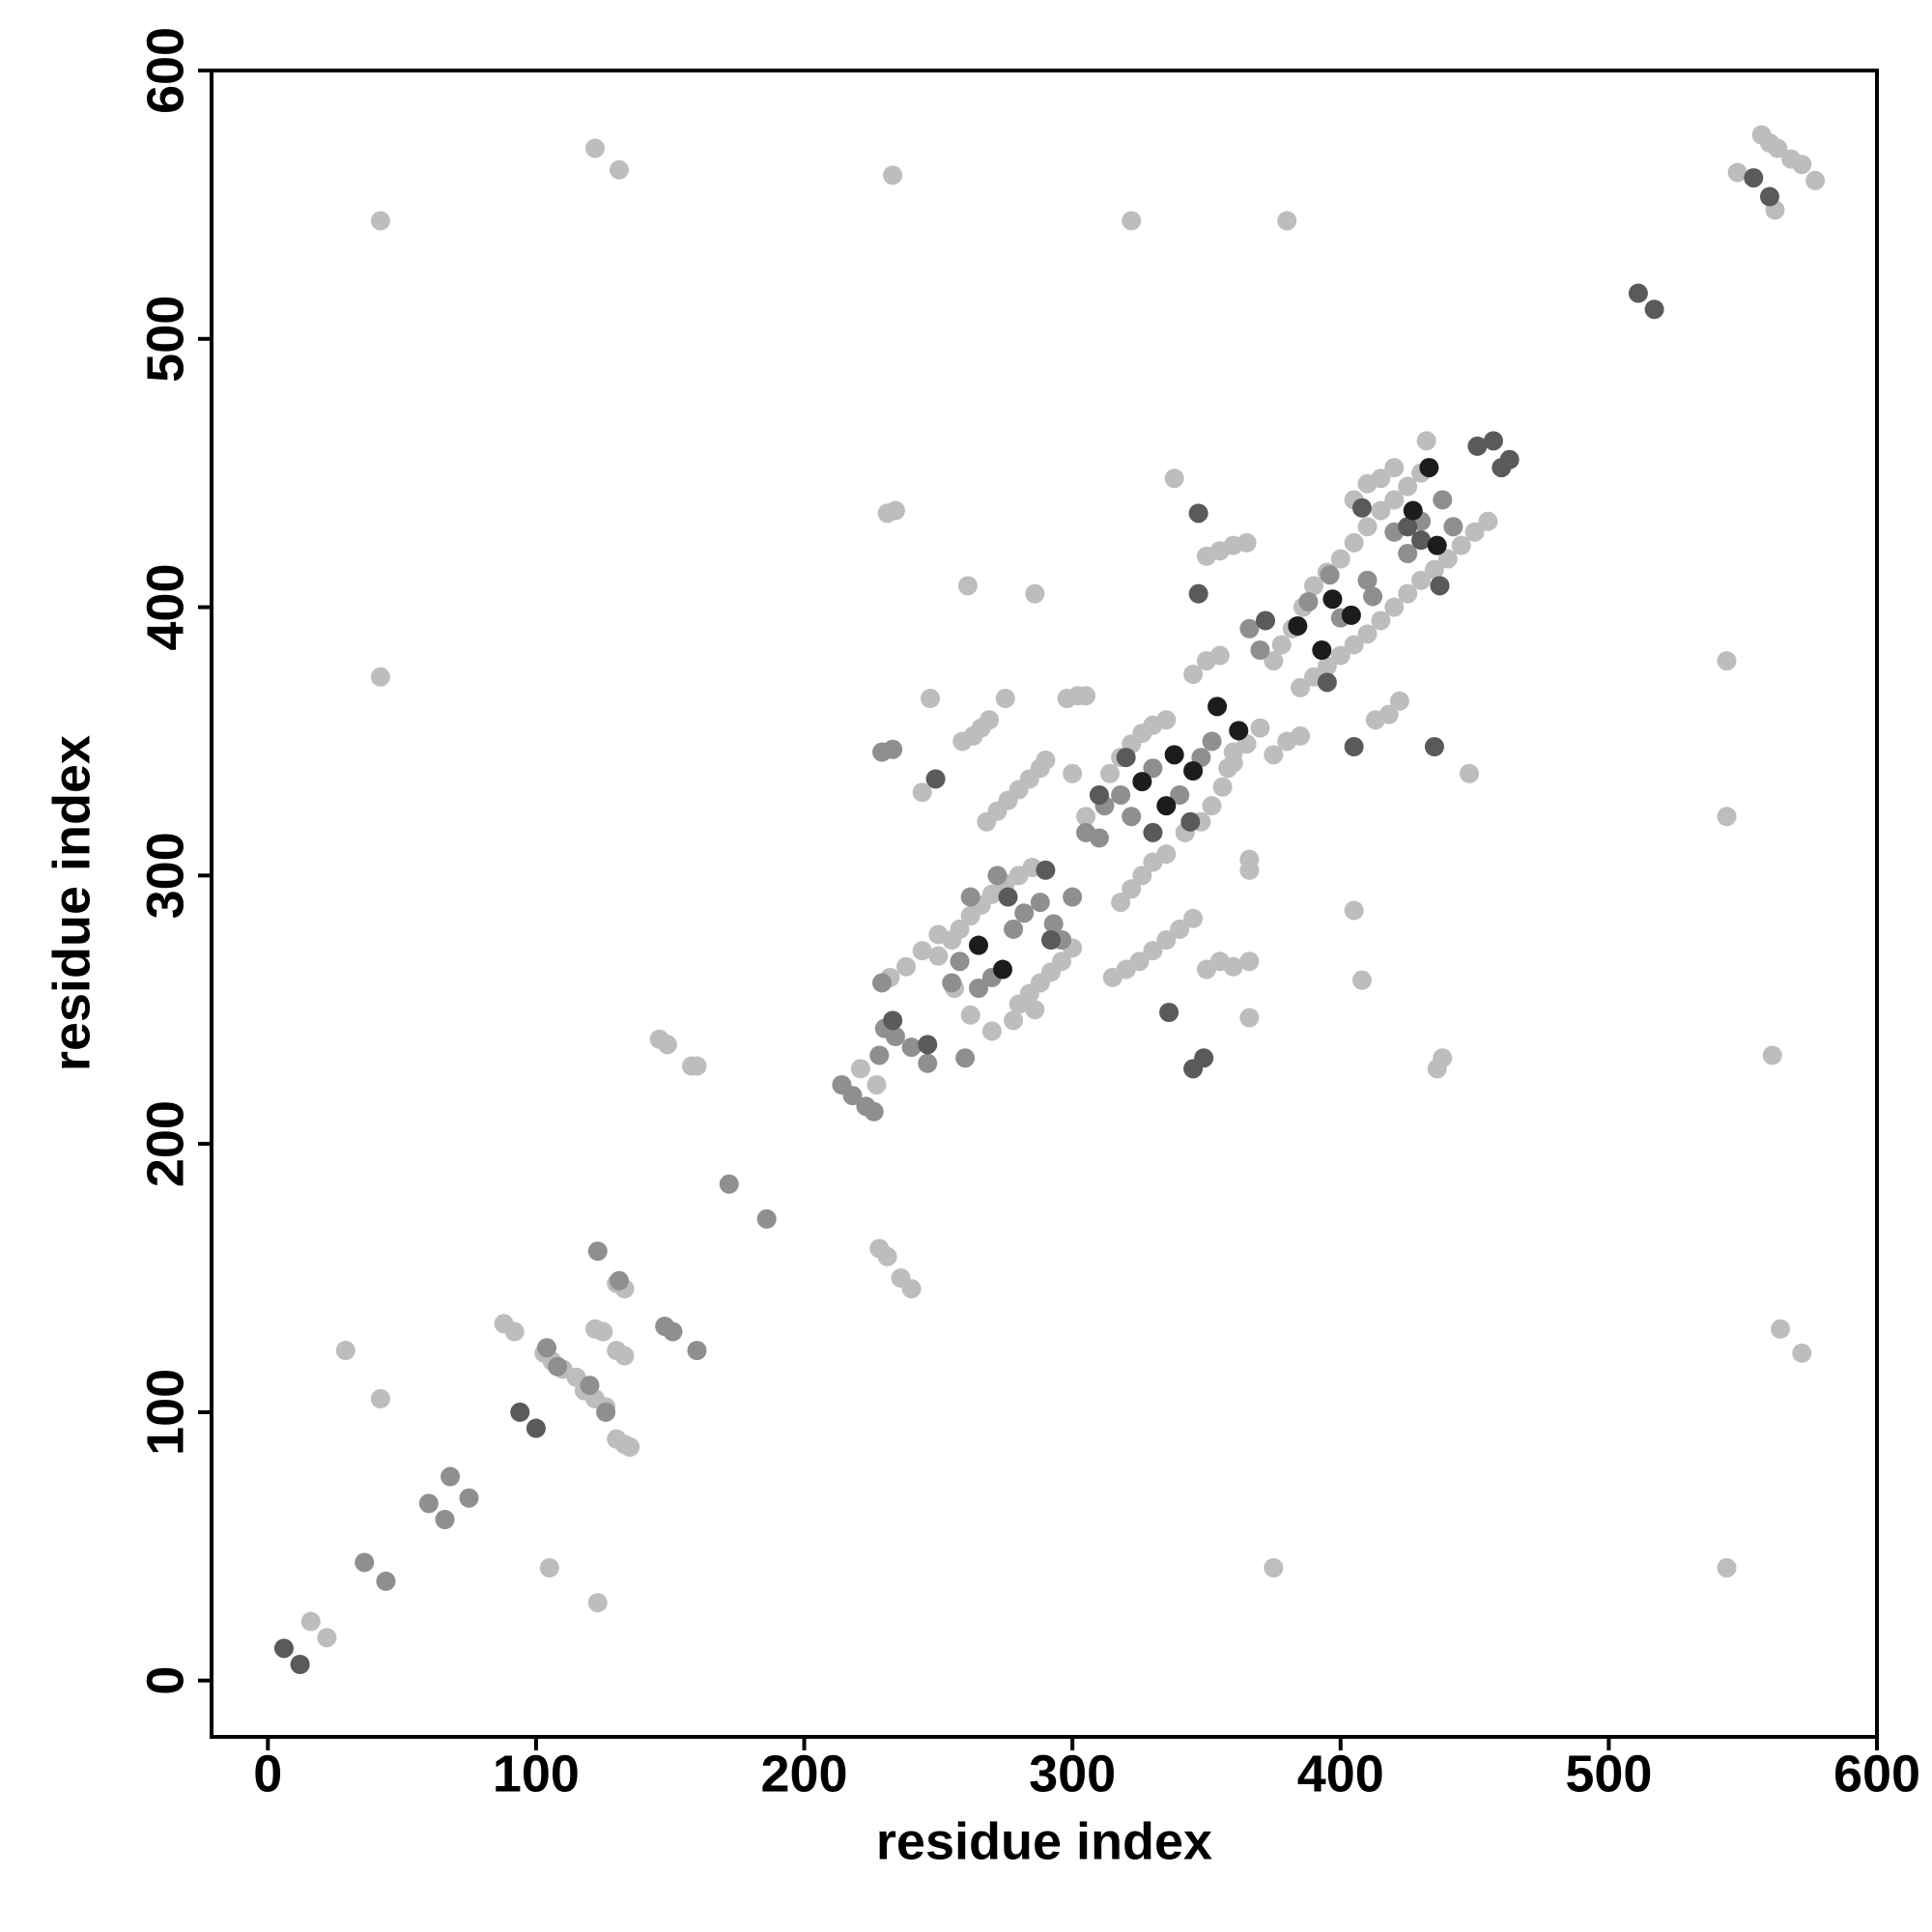  I want to click on x-tick-label: 0, so click(267, 1774).